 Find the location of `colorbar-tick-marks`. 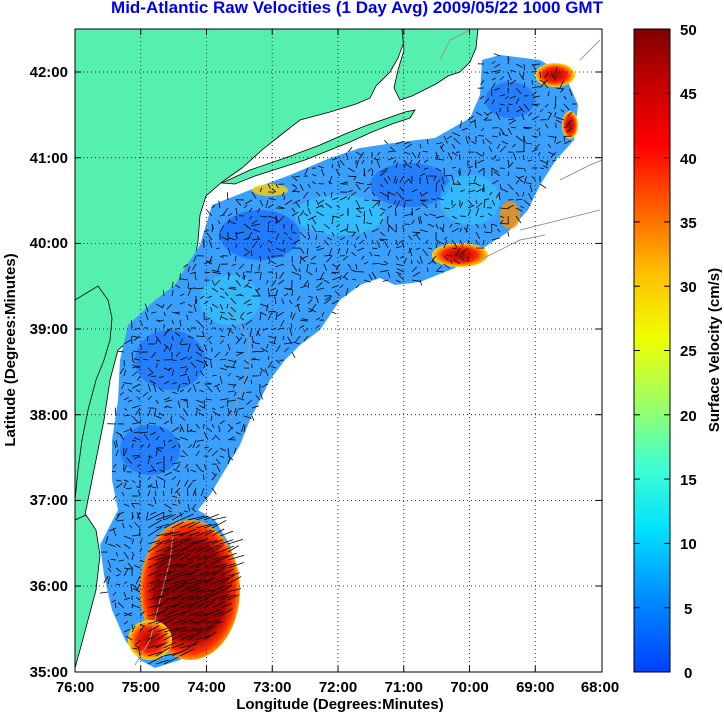

colorbar-tick-marks is located at coordinates (652, 350).